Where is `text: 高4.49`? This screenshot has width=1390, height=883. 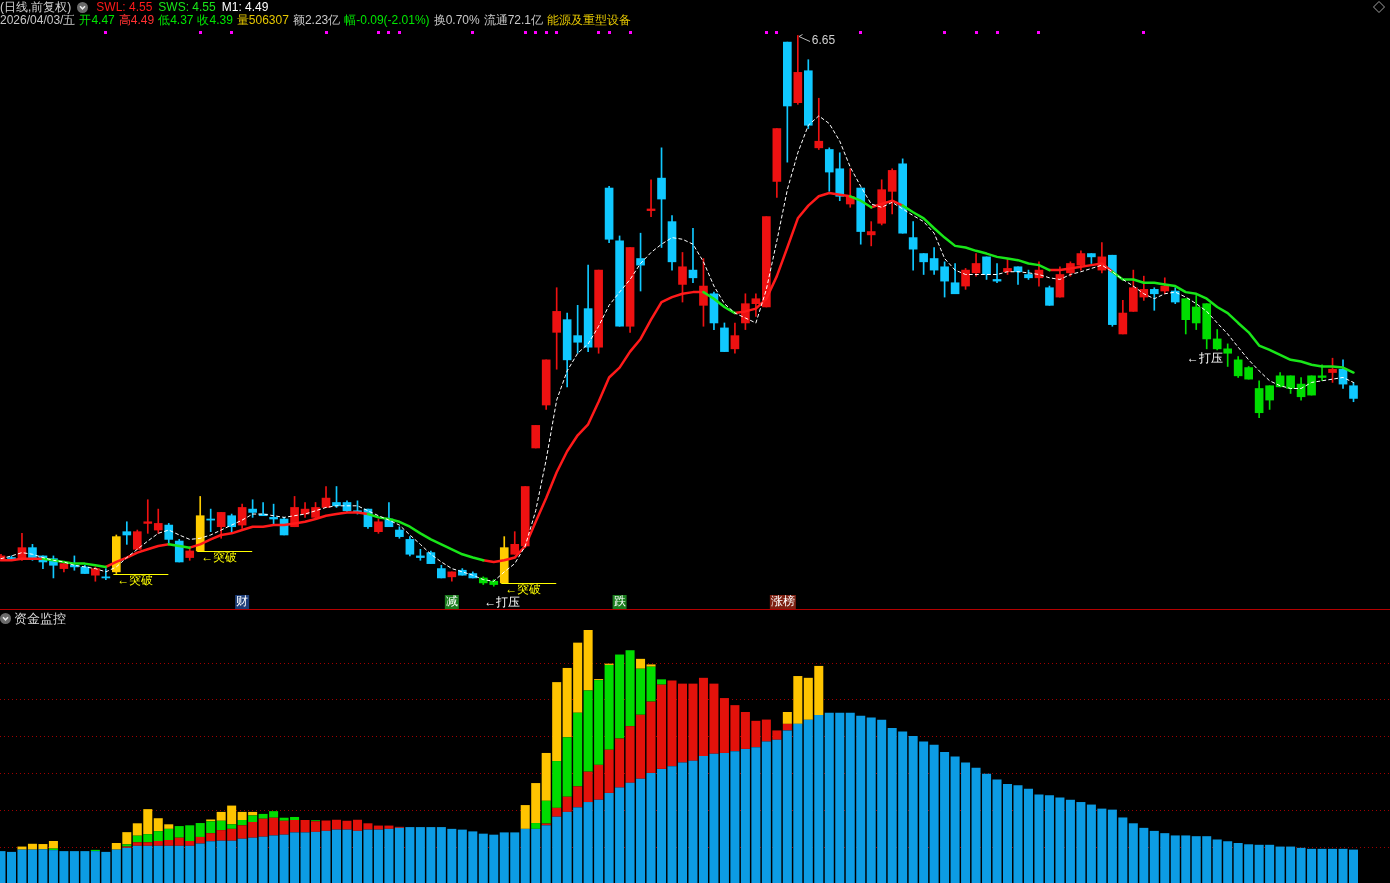 text: 高4.49 is located at coordinates (136, 20).